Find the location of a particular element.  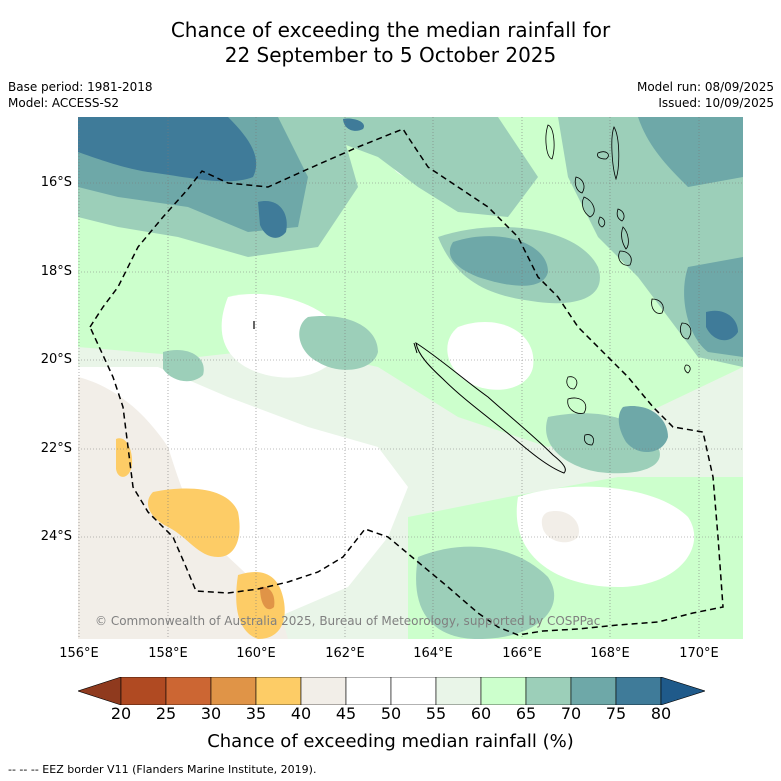

belep-island is located at coordinates (415, 348).